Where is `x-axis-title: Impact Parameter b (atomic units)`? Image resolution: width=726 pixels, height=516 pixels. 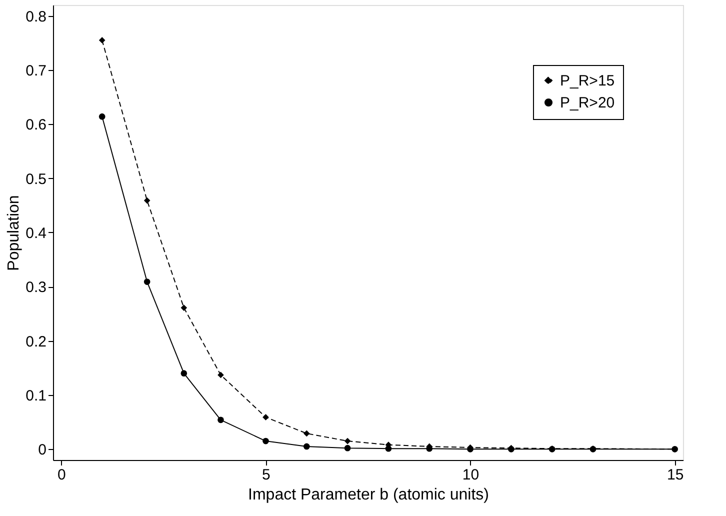 x-axis-title: Impact Parameter b (atomic units) is located at coordinates (368, 495).